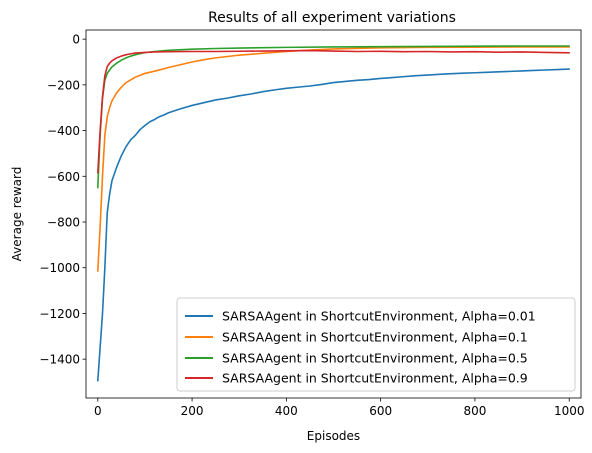 Image resolution: width=592 pixels, height=453 pixels. Describe the element at coordinates (59, 314) in the screenshot. I see `y-tick-label: −1200` at that location.